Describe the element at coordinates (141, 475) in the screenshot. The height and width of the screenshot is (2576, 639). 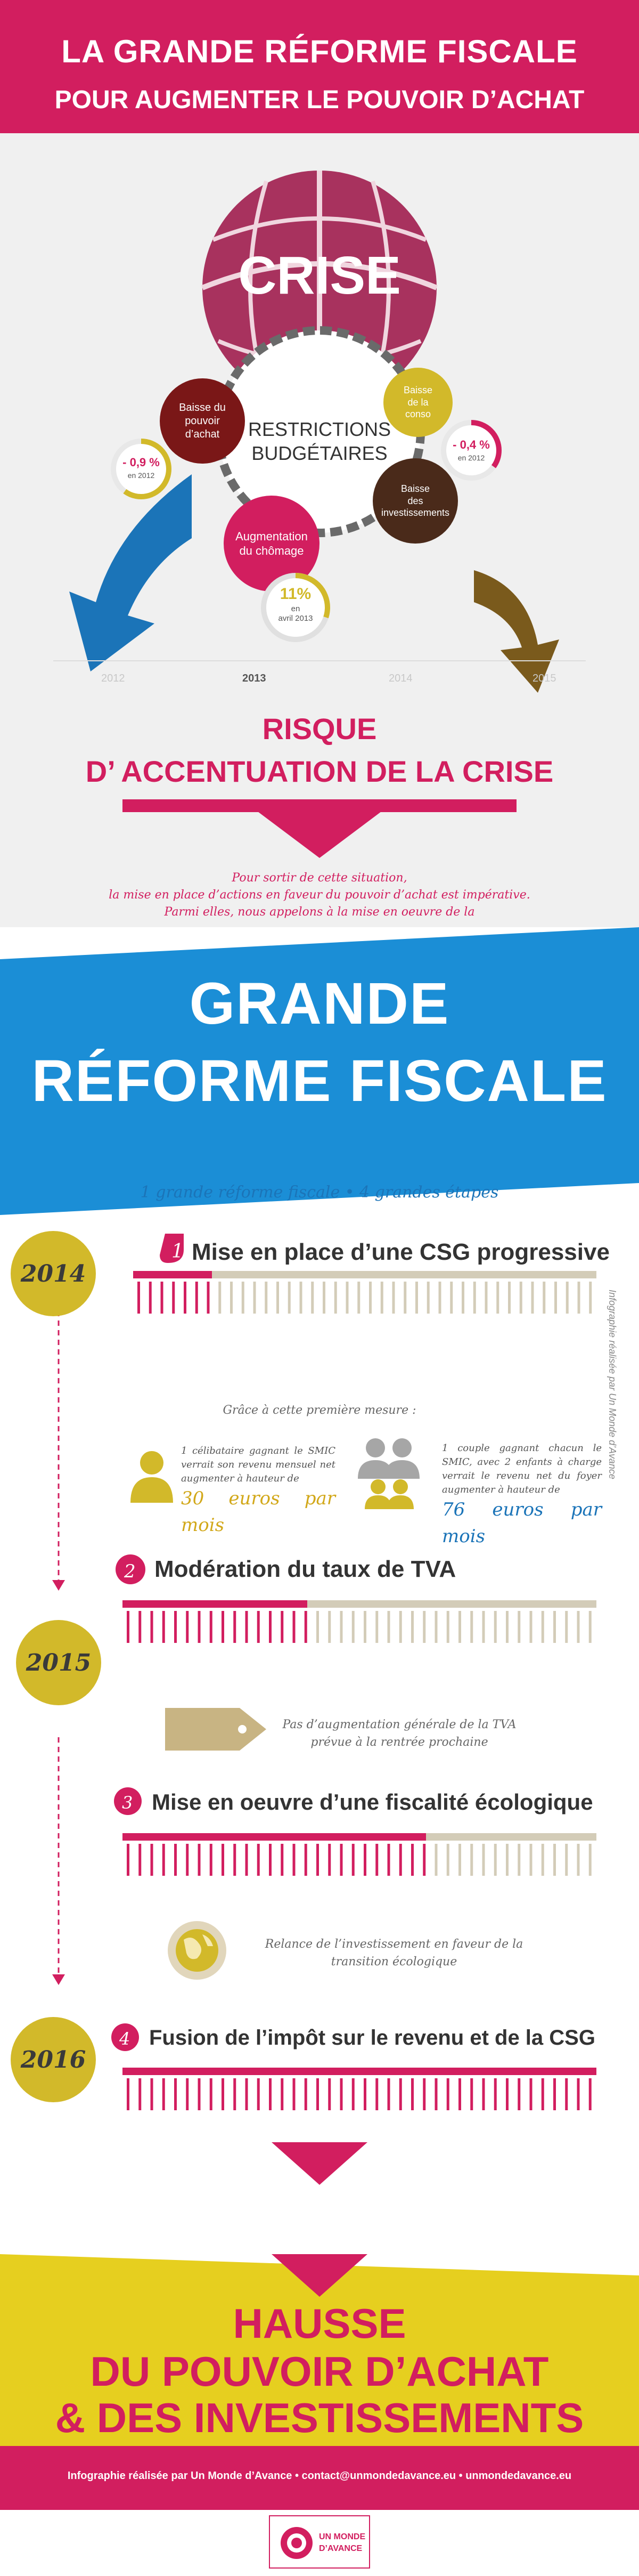
I see `stat-purchasing-when: en 2012` at that location.